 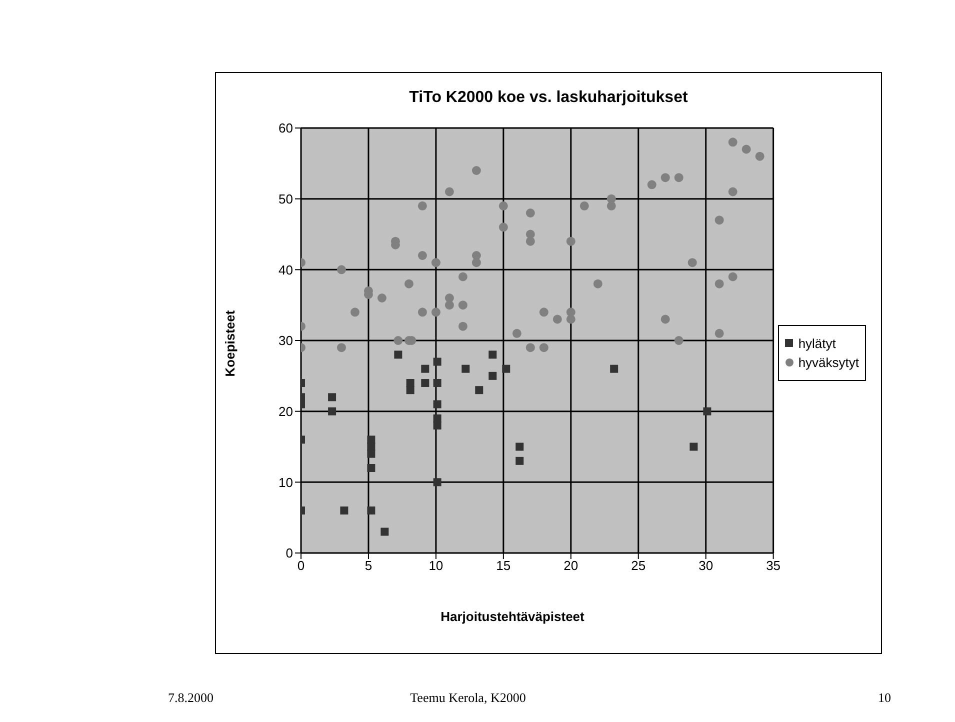 I want to click on text: 10, so click(x=884, y=698).